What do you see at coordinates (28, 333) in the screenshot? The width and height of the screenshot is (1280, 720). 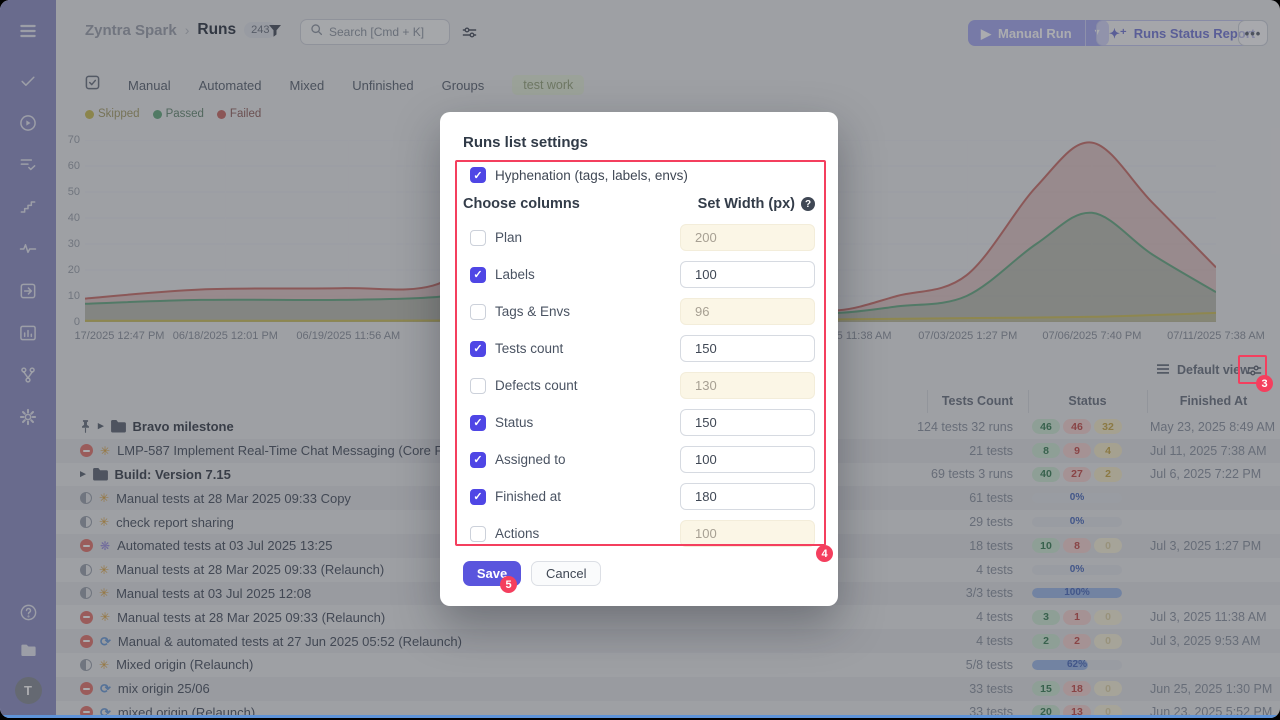 I see `bar-chart-icon` at bounding box center [28, 333].